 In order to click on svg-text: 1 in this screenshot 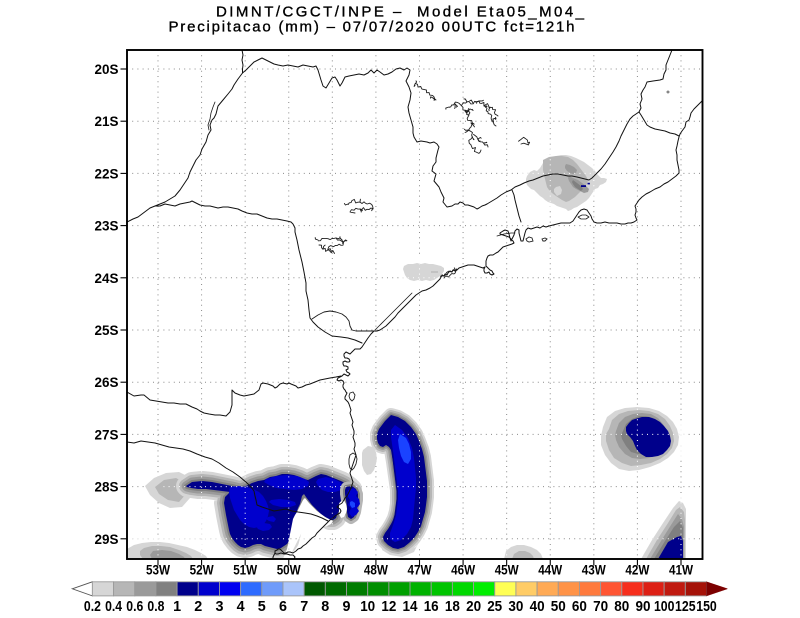, I will do `click(177, 607)`.